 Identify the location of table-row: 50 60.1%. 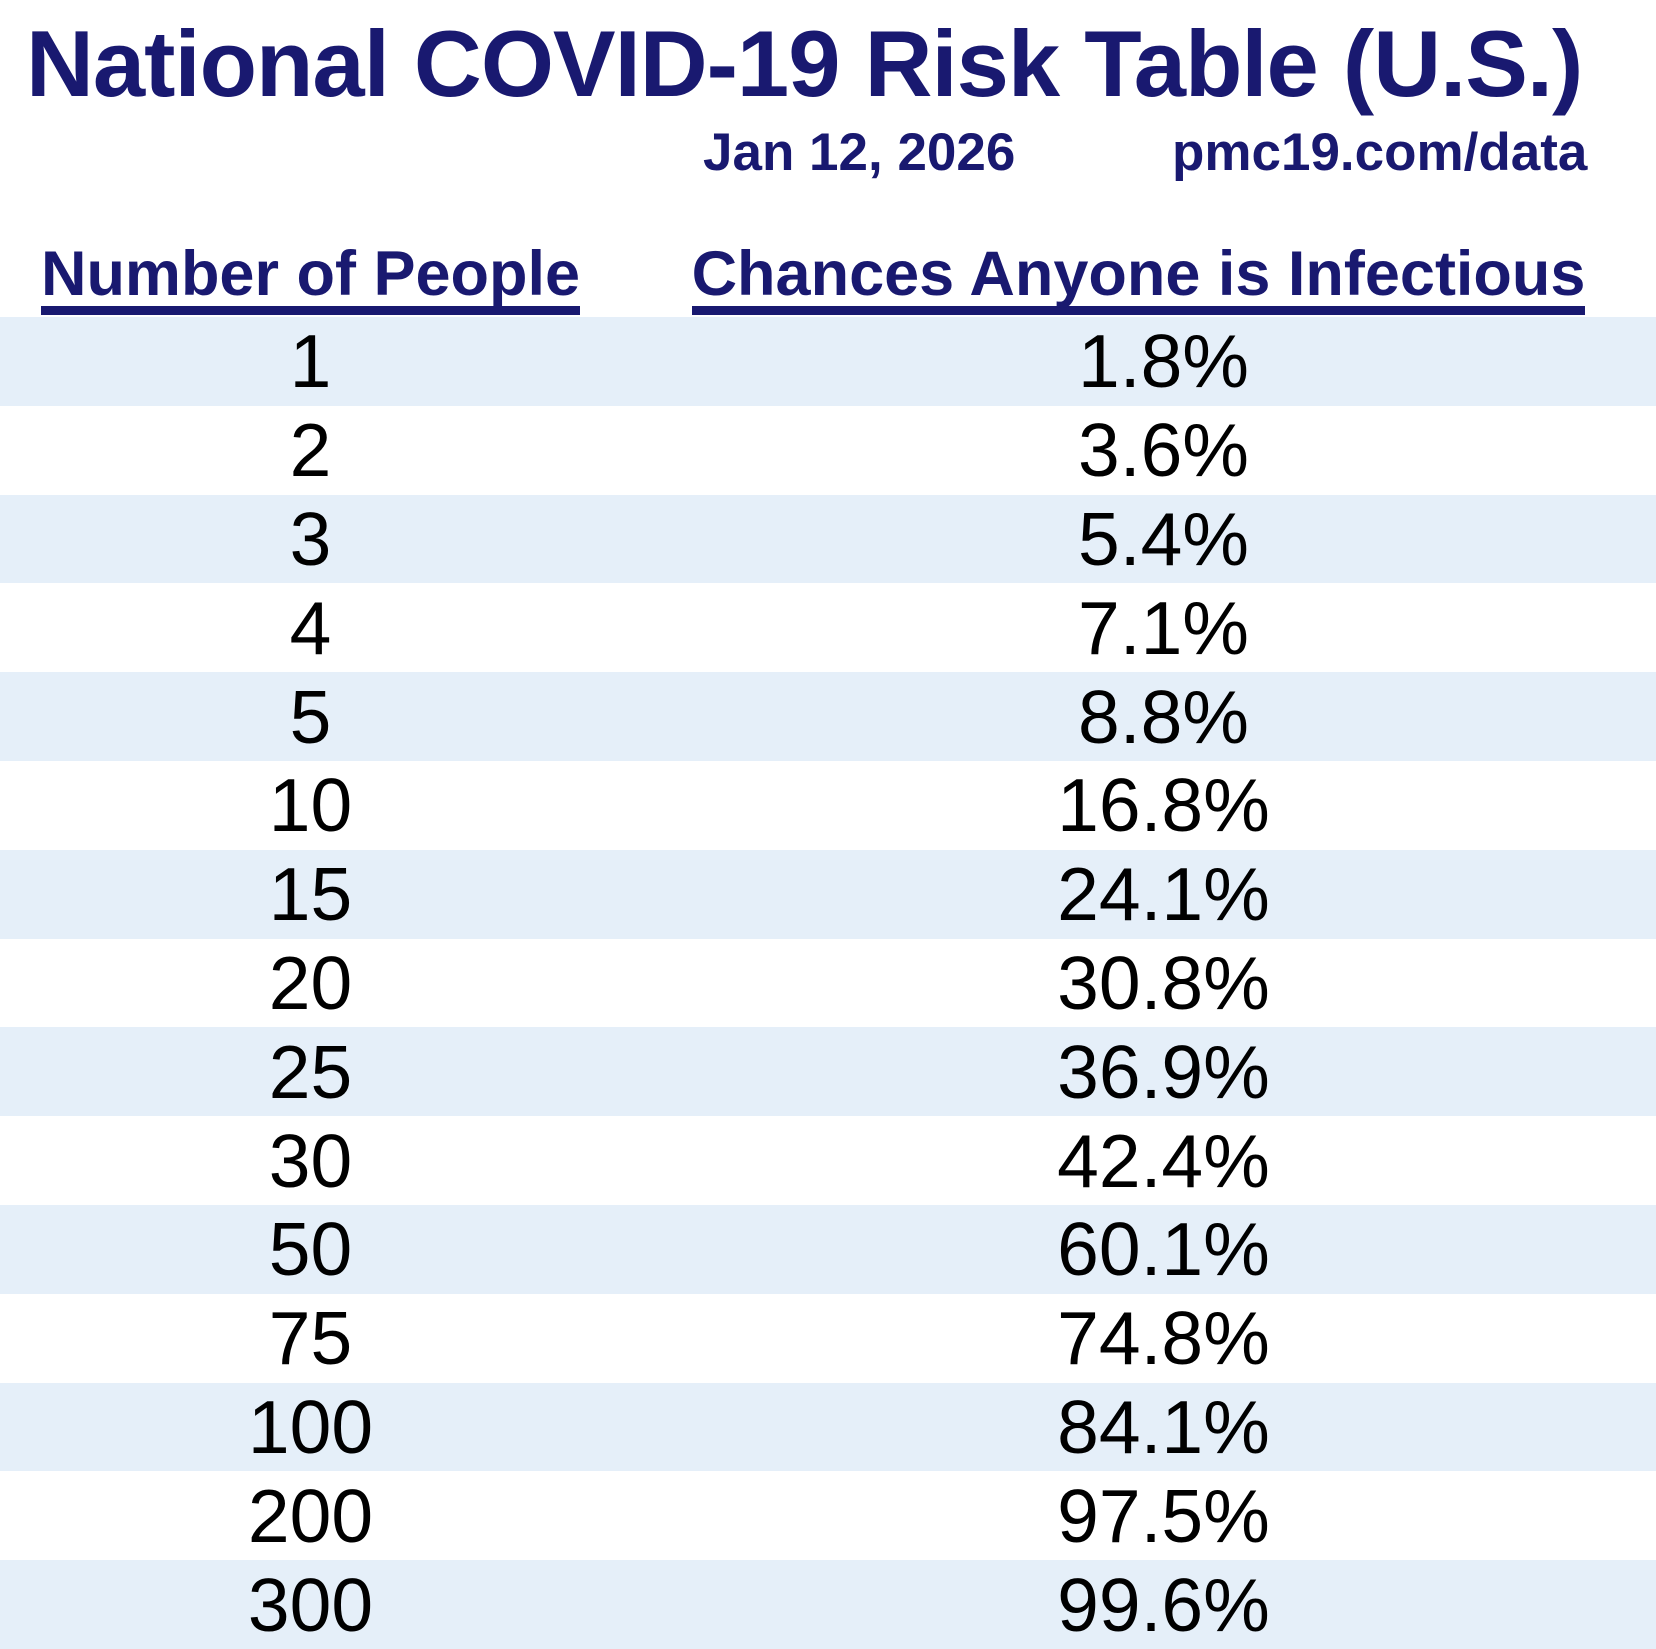
(828, 1249).